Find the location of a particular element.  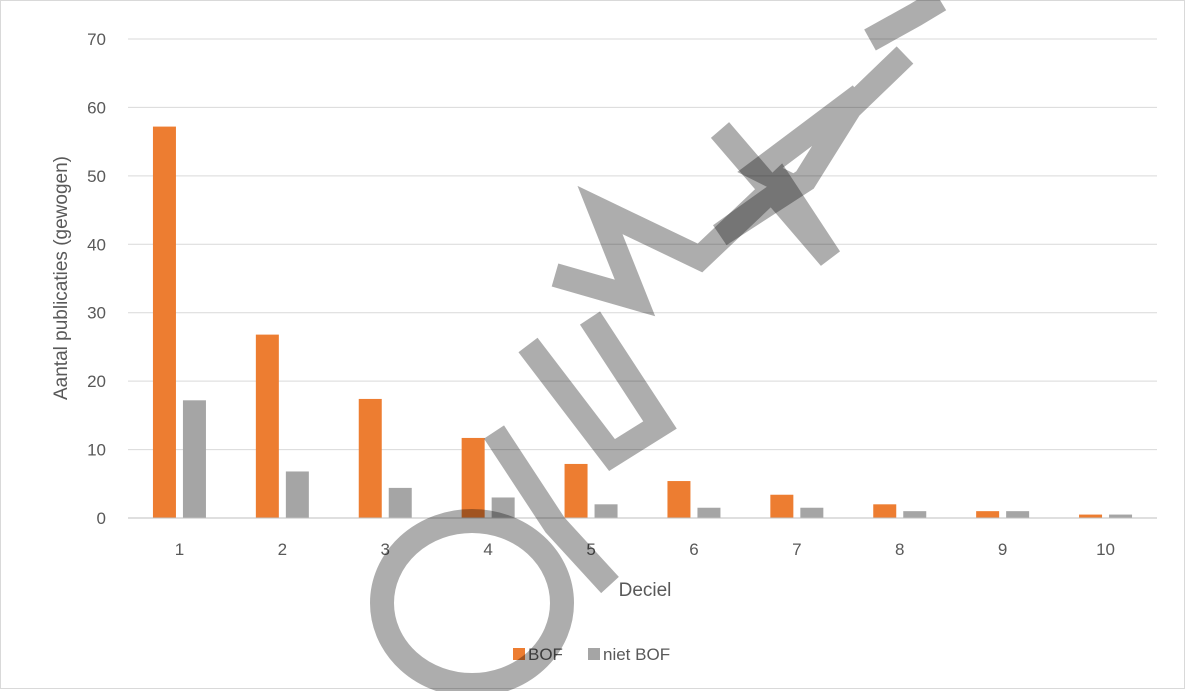

x-tick-label: 8 is located at coordinates (899, 549).